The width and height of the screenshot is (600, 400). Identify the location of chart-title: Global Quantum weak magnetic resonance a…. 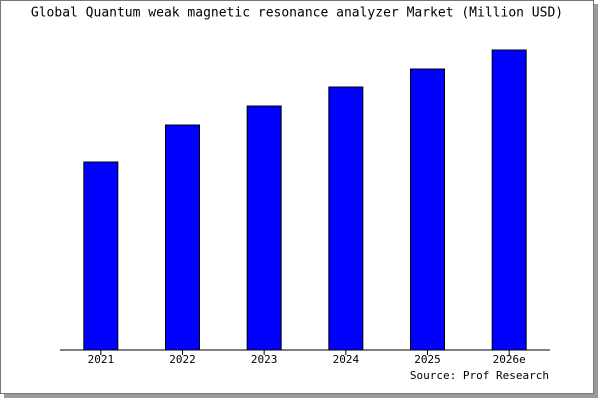
(297, 13).